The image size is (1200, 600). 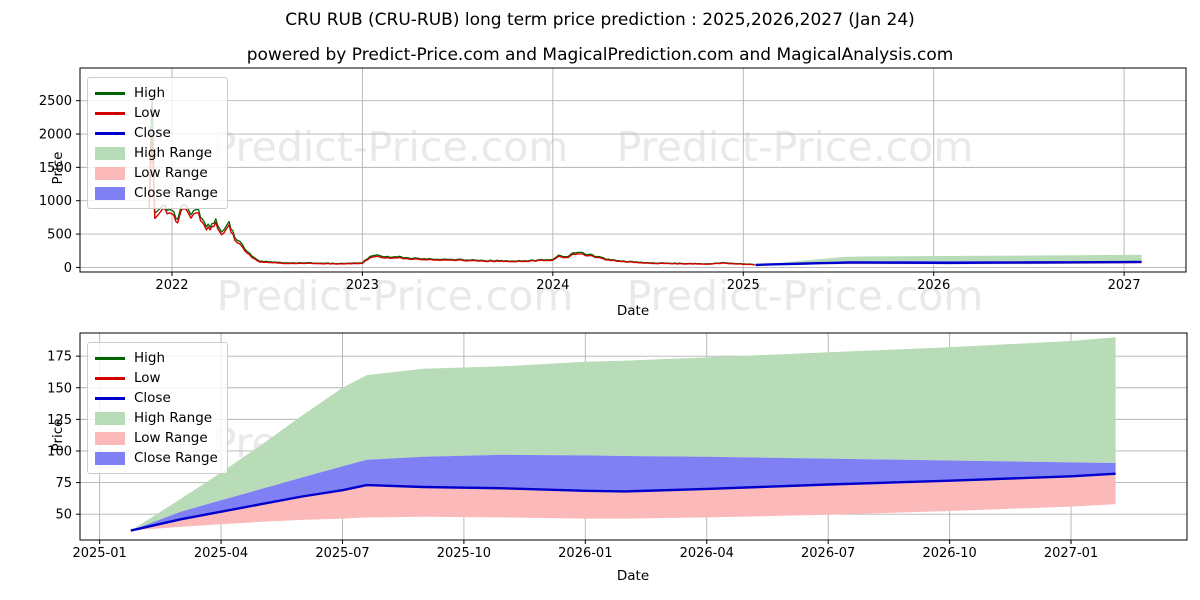 What do you see at coordinates (933, 285) in the screenshot?
I see `x-tick-label: 2026` at bounding box center [933, 285].